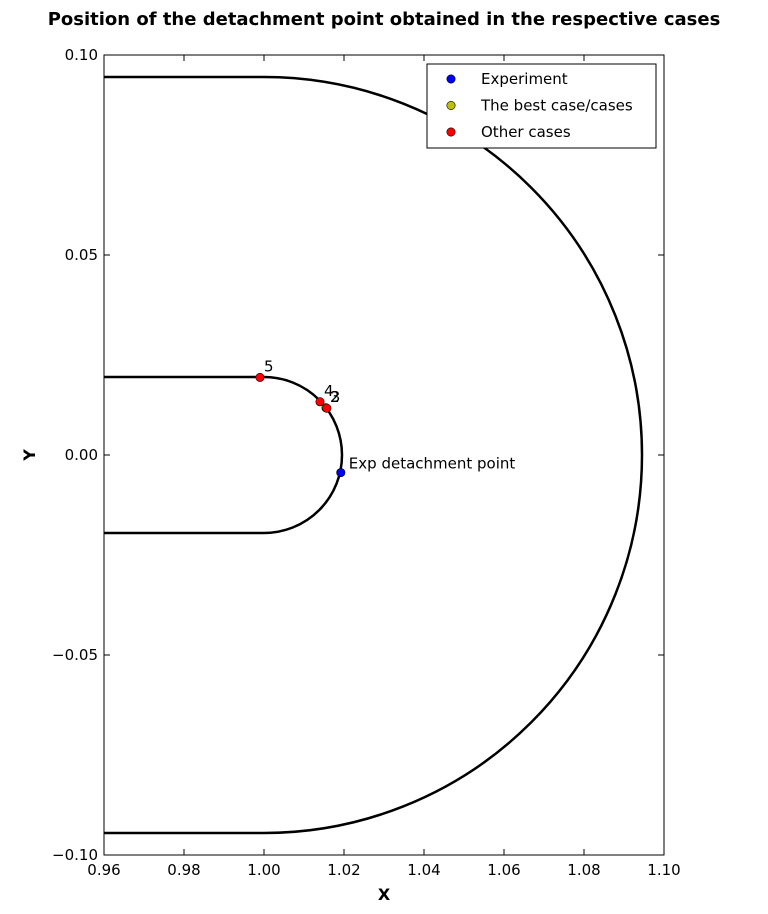 Image resolution: width=768 pixels, height=914 pixels. I want to click on x-tick-label: 1.10, so click(663, 870).